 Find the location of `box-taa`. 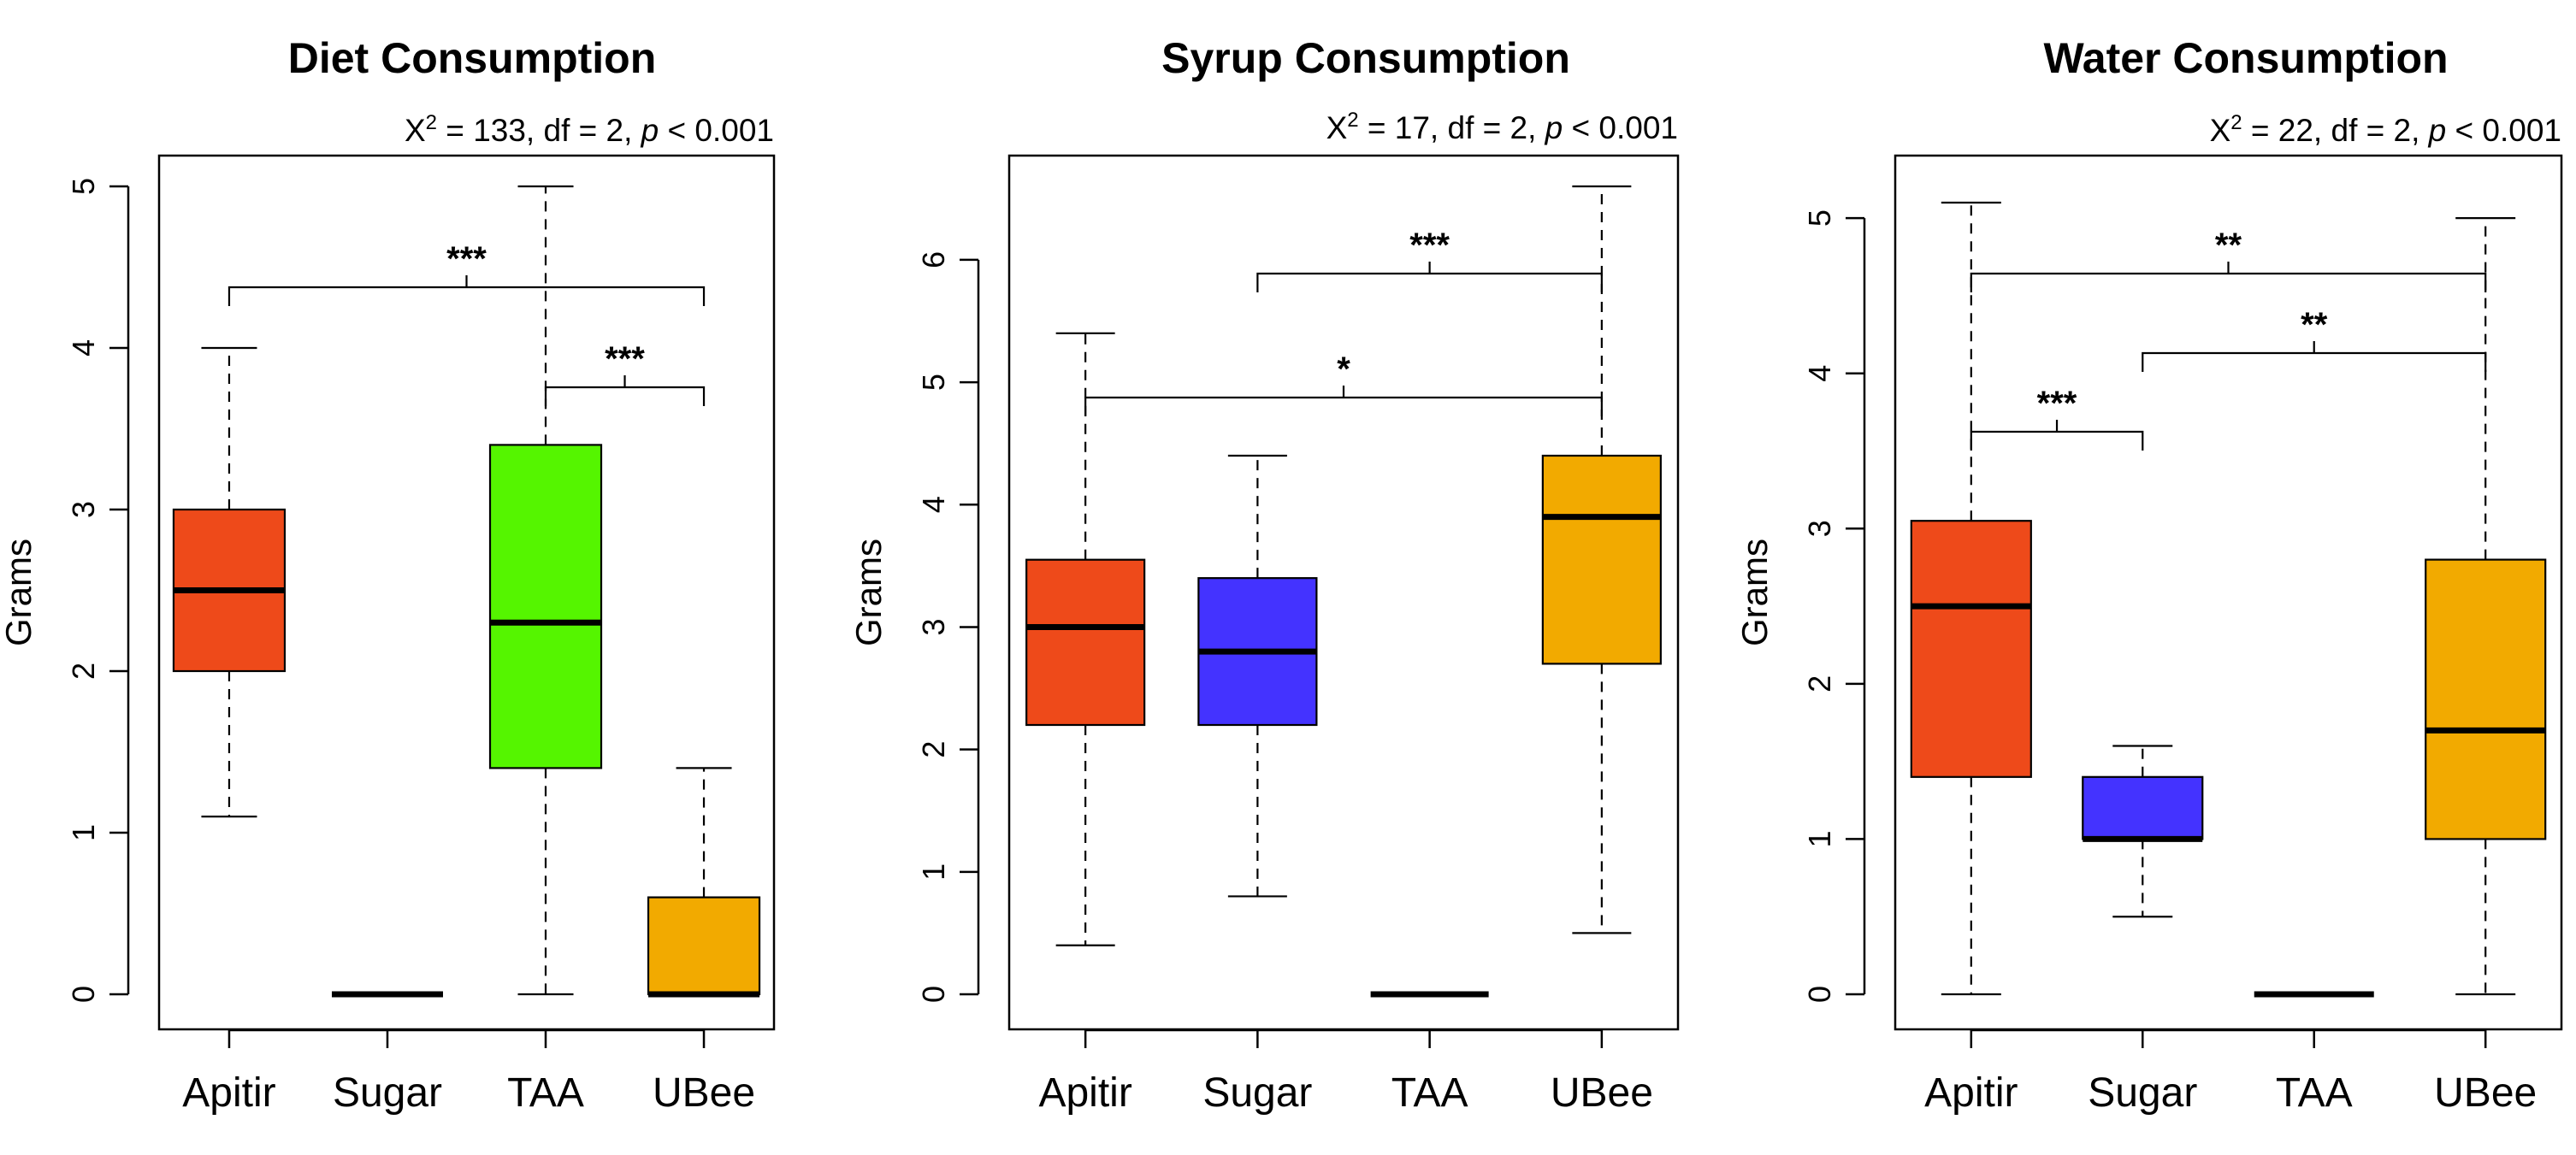

box-taa is located at coordinates (545, 591).